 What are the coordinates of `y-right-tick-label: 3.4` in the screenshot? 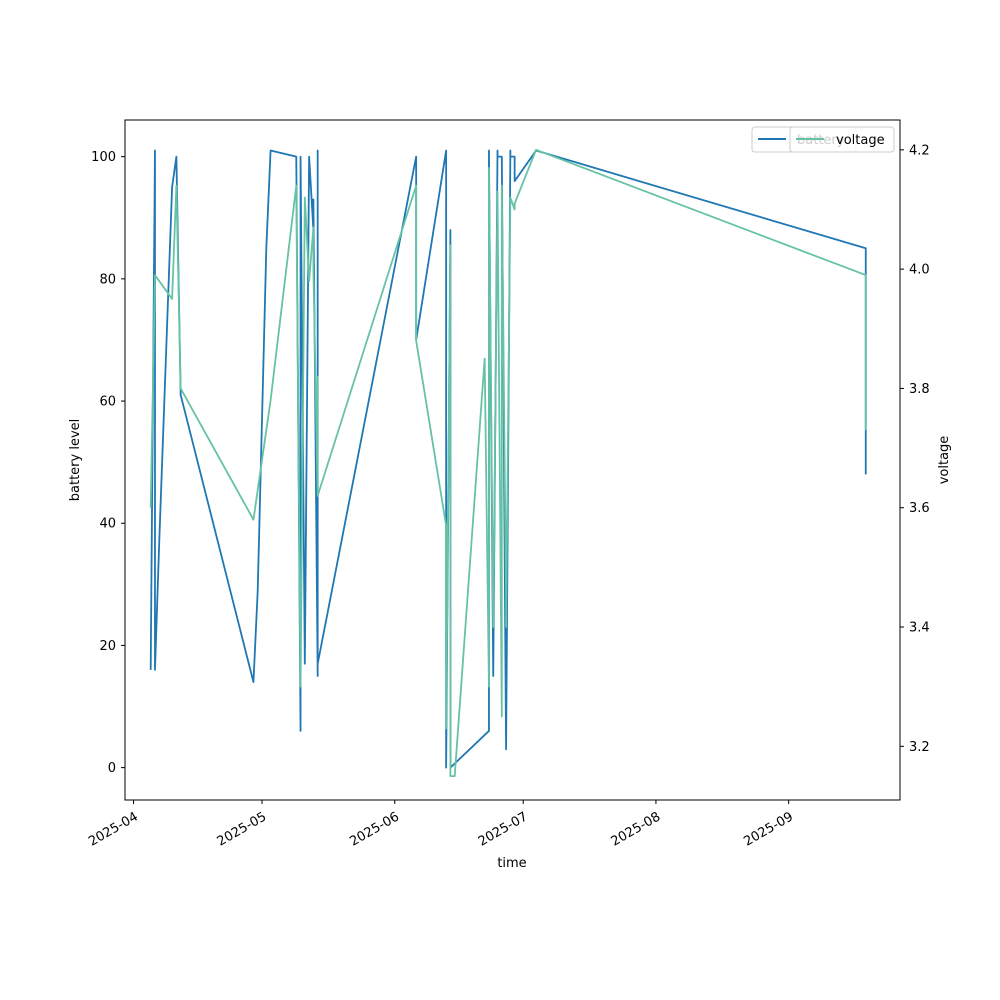 It's located at (919, 628).